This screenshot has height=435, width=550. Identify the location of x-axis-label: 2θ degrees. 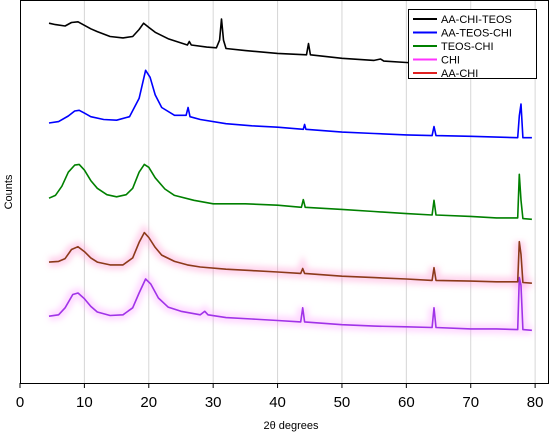
(291, 426).